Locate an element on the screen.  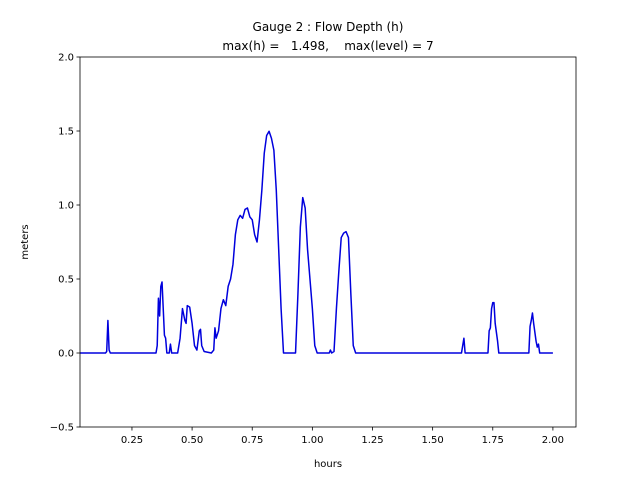
x-tick-label: 1.75 is located at coordinates (493, 440).